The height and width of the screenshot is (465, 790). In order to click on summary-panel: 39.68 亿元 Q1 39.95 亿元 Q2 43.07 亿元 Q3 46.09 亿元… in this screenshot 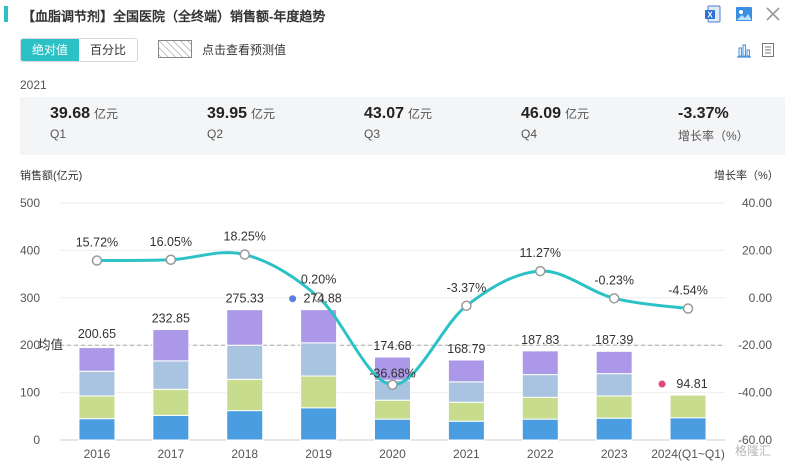, I will do `click(402, 126)`.